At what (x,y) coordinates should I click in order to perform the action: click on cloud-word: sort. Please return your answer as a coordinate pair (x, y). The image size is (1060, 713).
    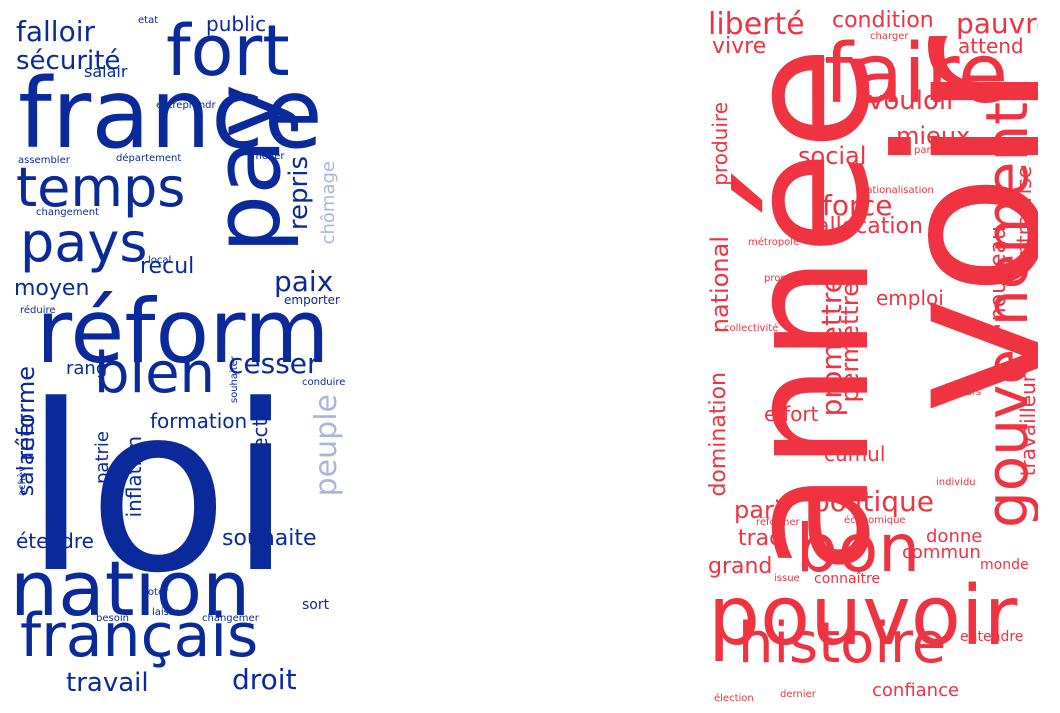
    Looking at the image, I should click on (316, 605).